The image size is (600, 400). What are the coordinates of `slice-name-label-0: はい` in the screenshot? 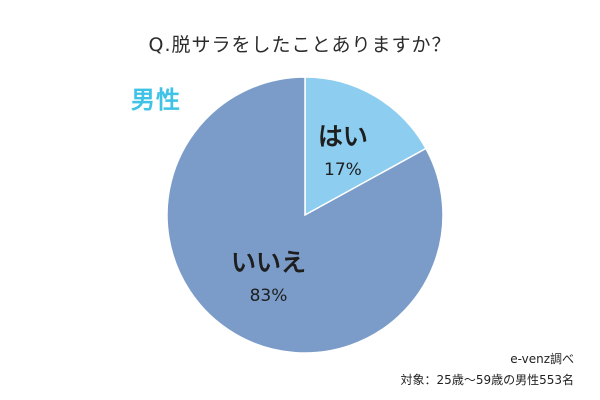 It's located at (343, 136).